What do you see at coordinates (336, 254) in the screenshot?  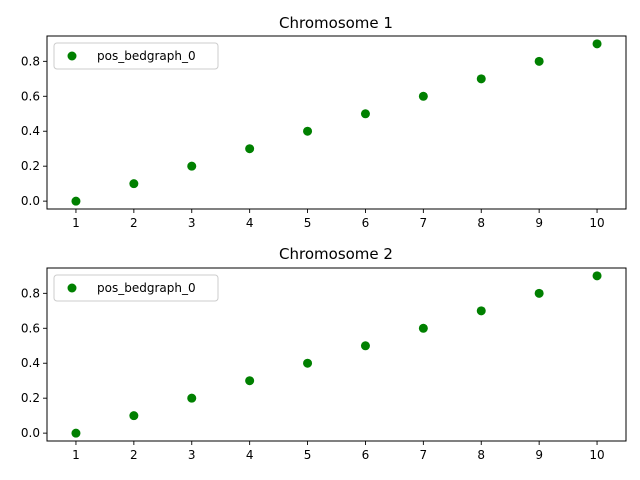 I see `chart-title: Chromosome 2` at bounding box center [336, 254].